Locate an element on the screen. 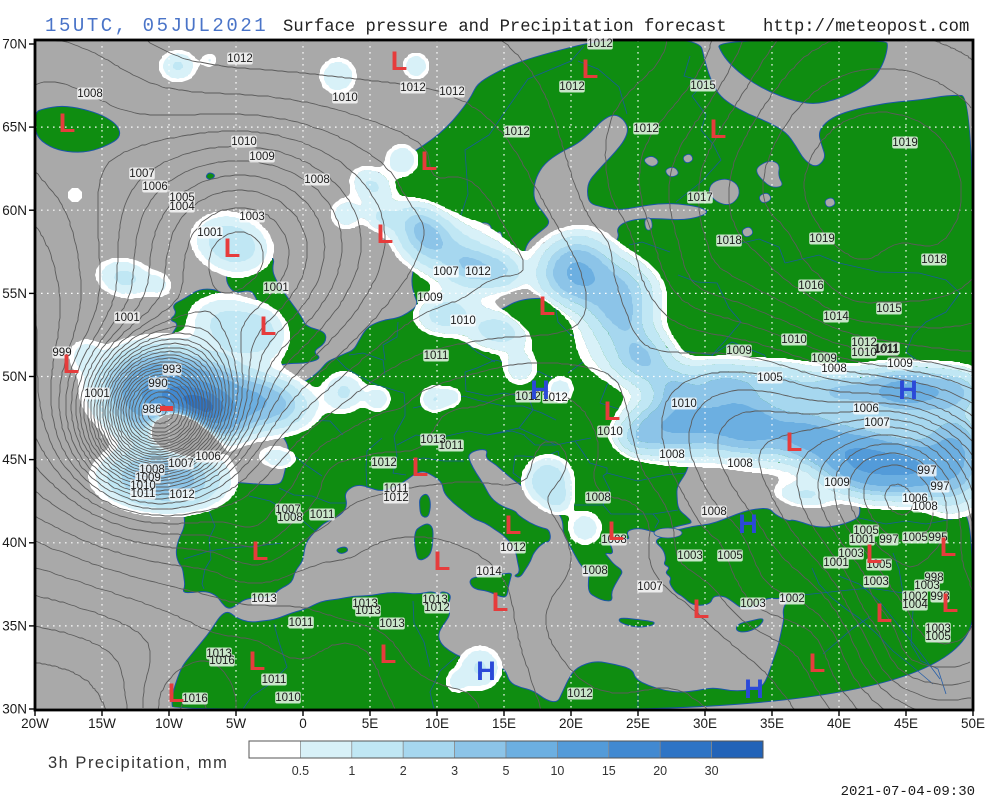 The width and height of the screenshot is (1000, 800). svg-text: http://meteopost.com is located at coordinates (866, 27).